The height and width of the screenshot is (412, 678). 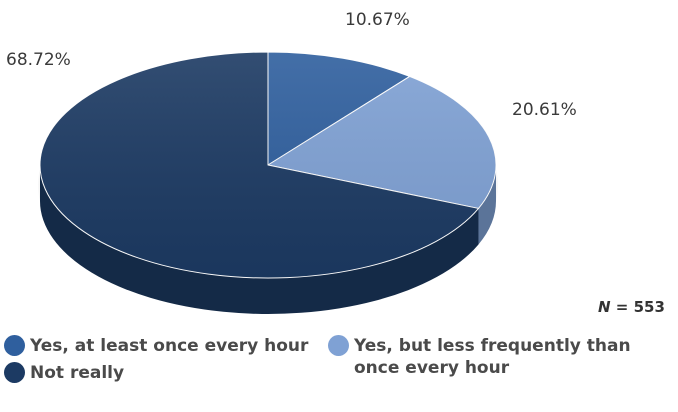 I want to click on legend-item-not-really: Not really, so click(x=164, y=373).